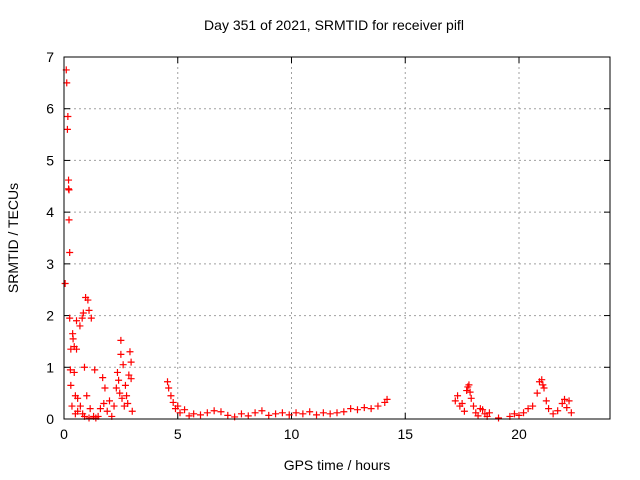 This screenshot has width=640, height=480. I want to click on x-tick-label: 0, so click(64, 434).